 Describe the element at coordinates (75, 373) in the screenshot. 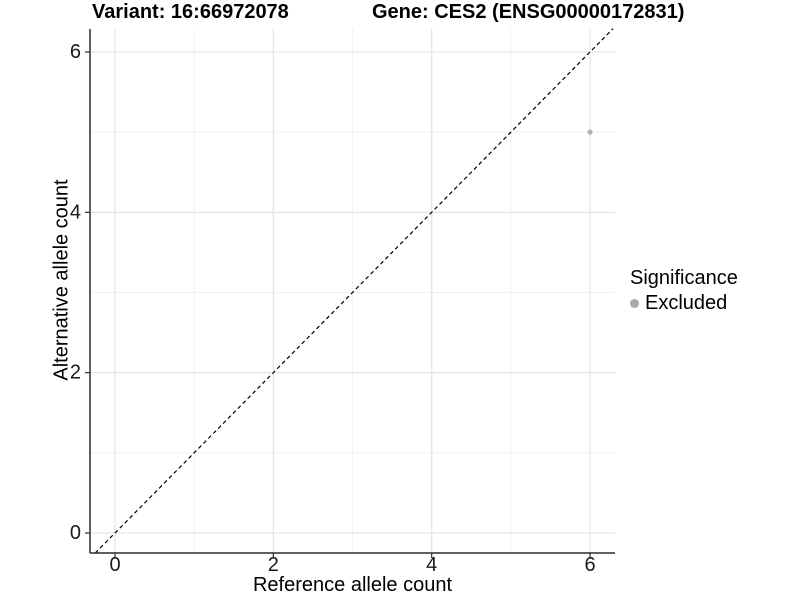

I see `y-tick-label: 2` at that location.